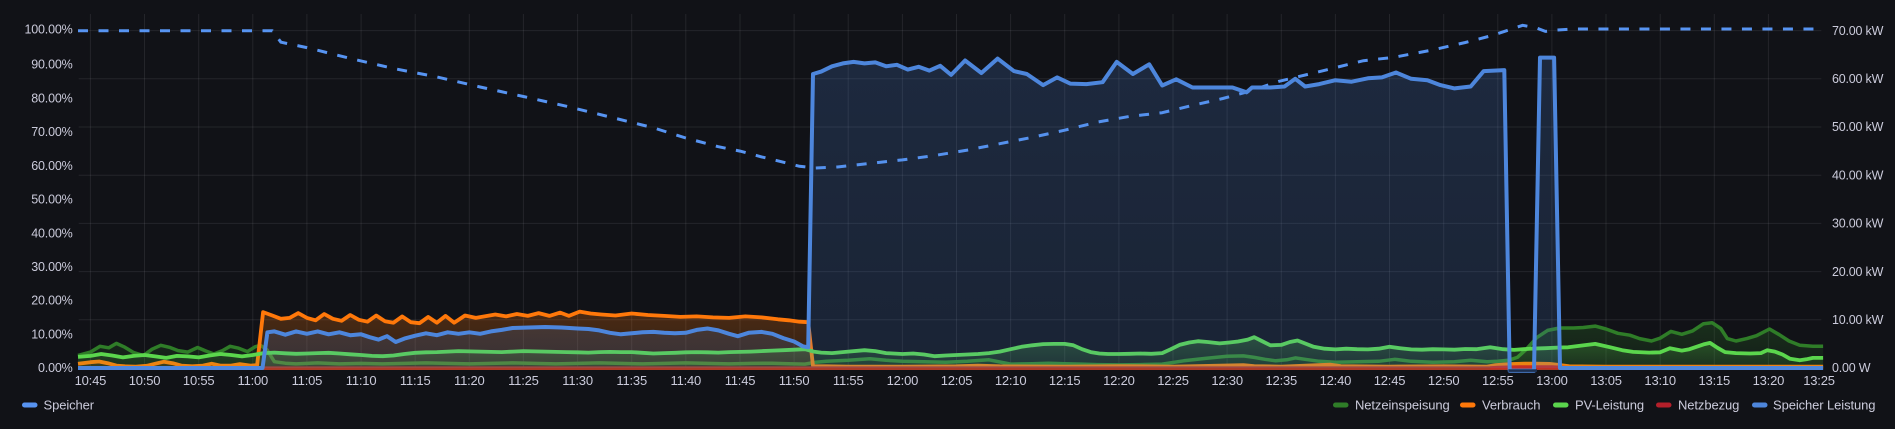  I want to click on svg-text: 11:25, so click(523, 380).